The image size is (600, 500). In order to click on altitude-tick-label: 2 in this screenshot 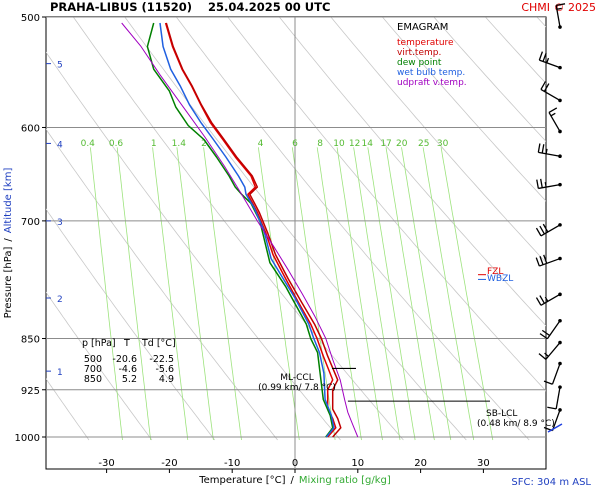, I will do `click(60, 300)`.